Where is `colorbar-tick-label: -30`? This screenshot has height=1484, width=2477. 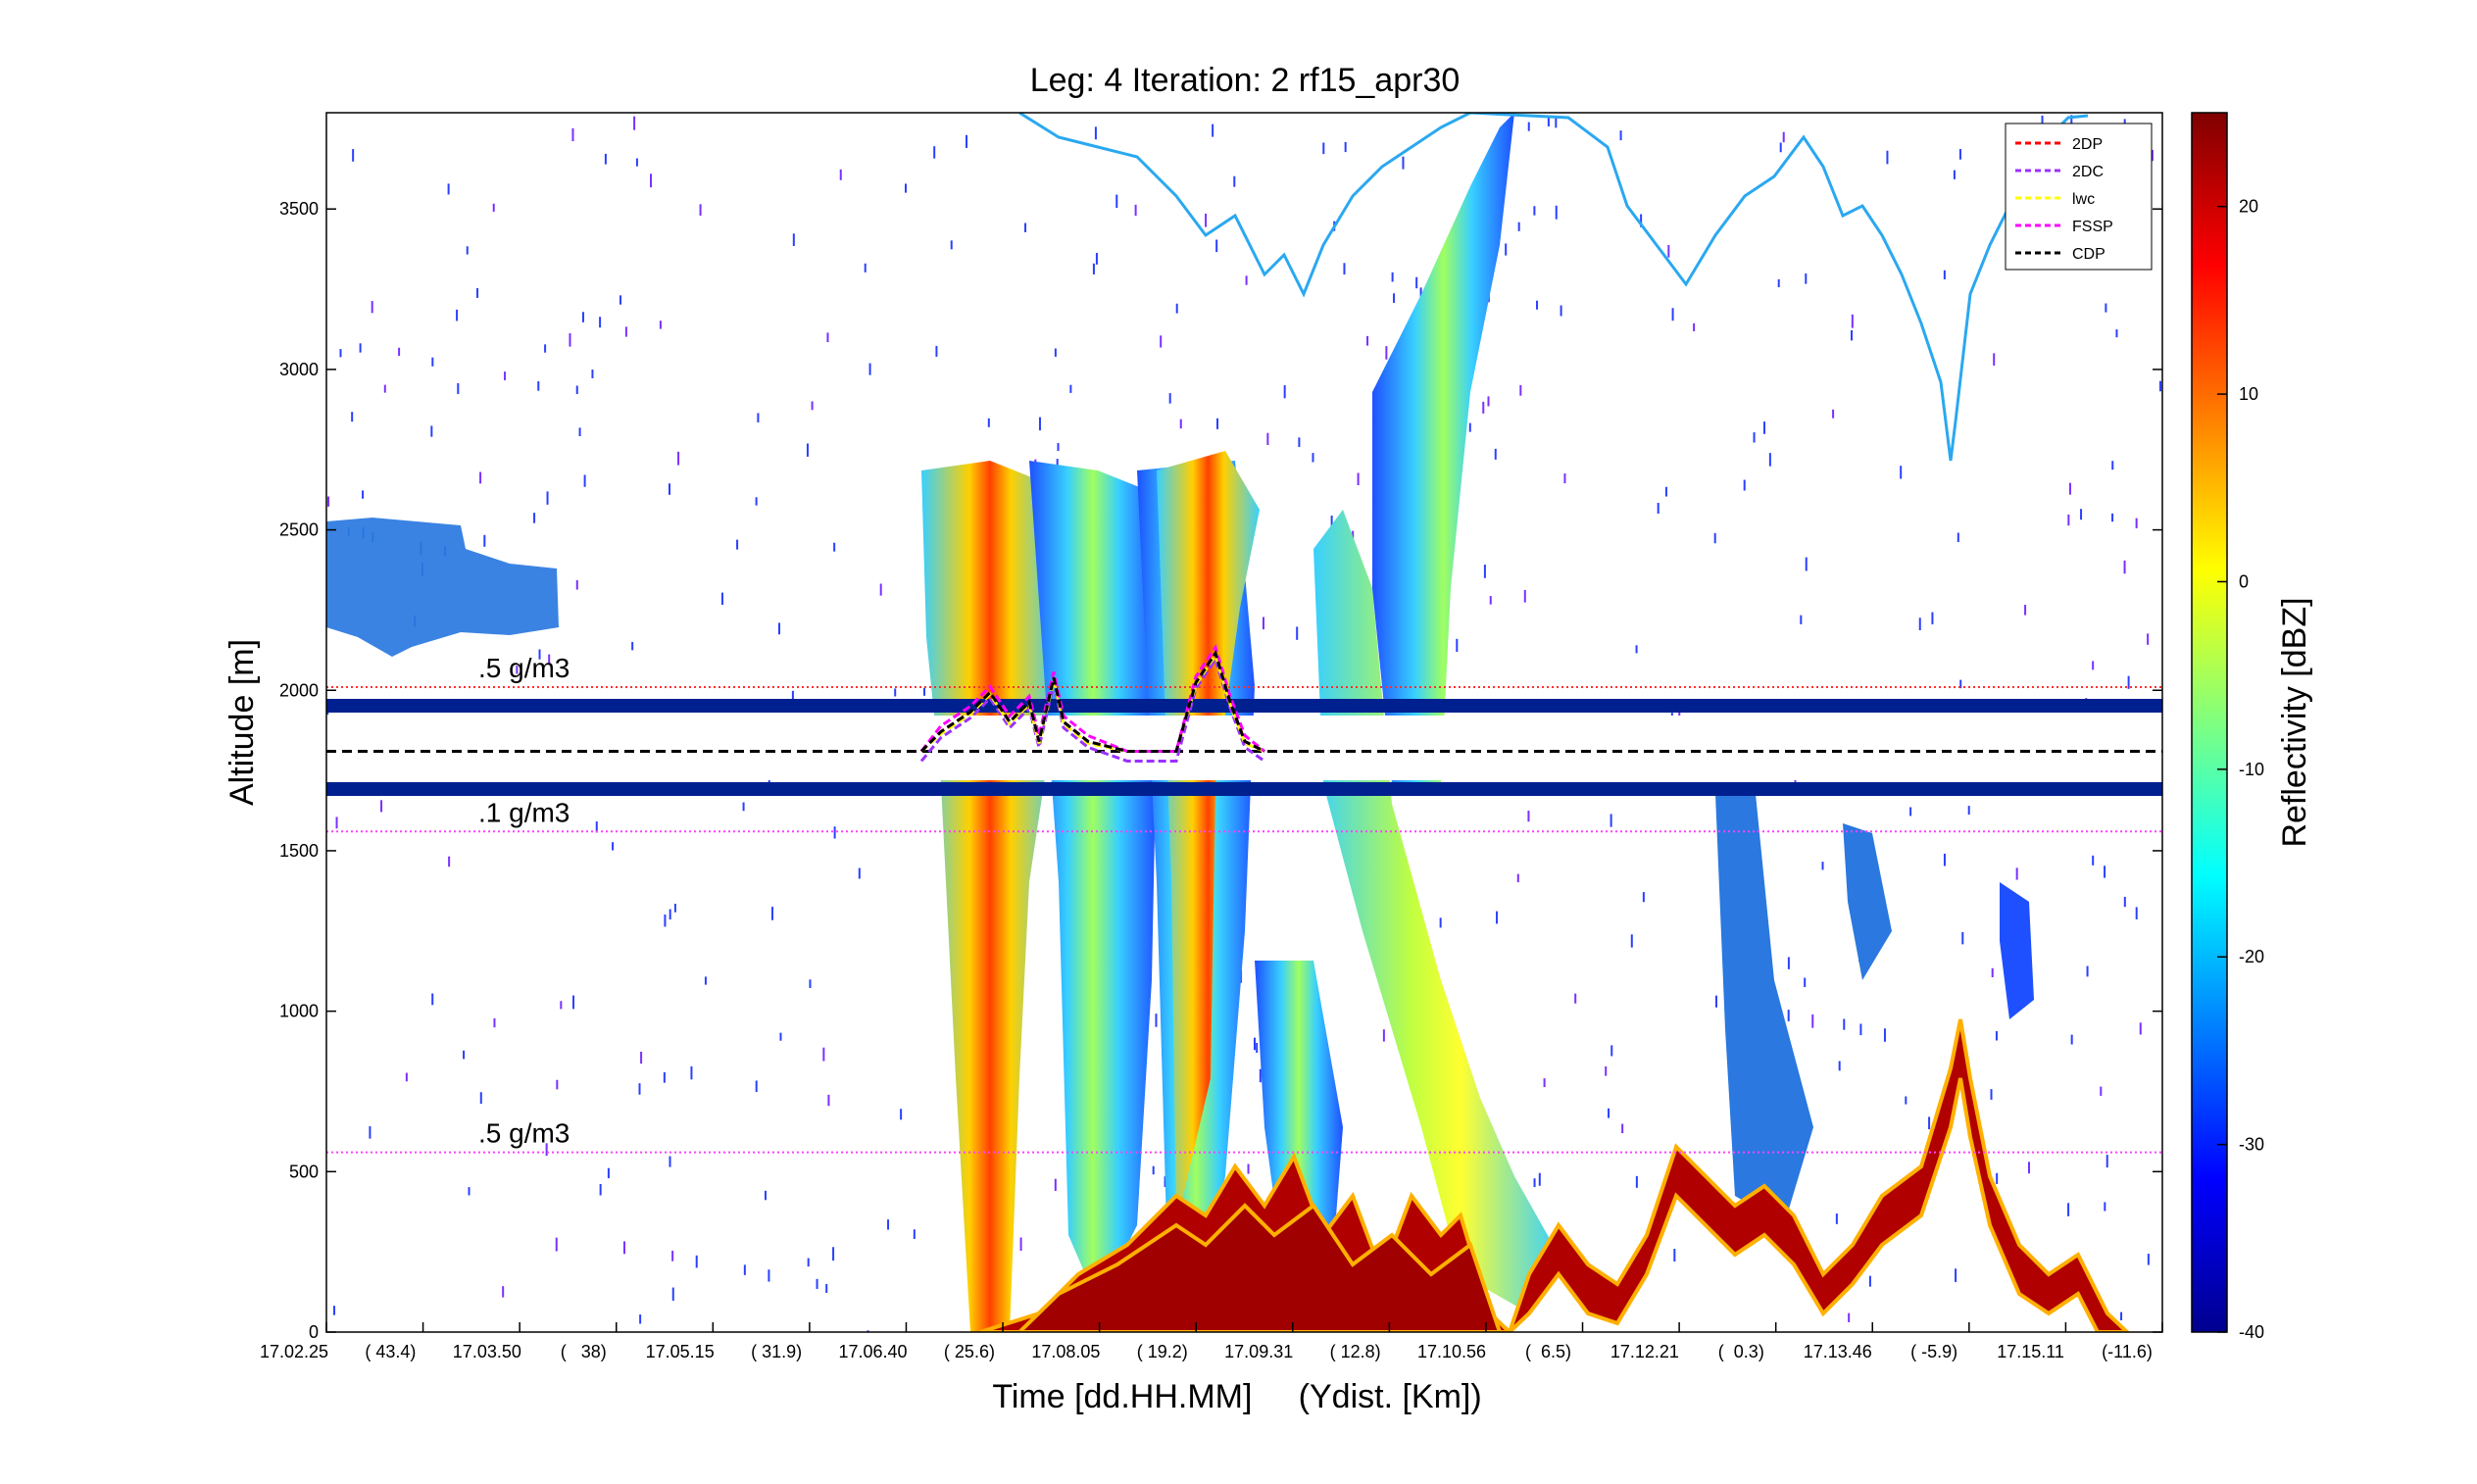 colorbar-tick-label: -30 is located at coordinates (2251, 1145).